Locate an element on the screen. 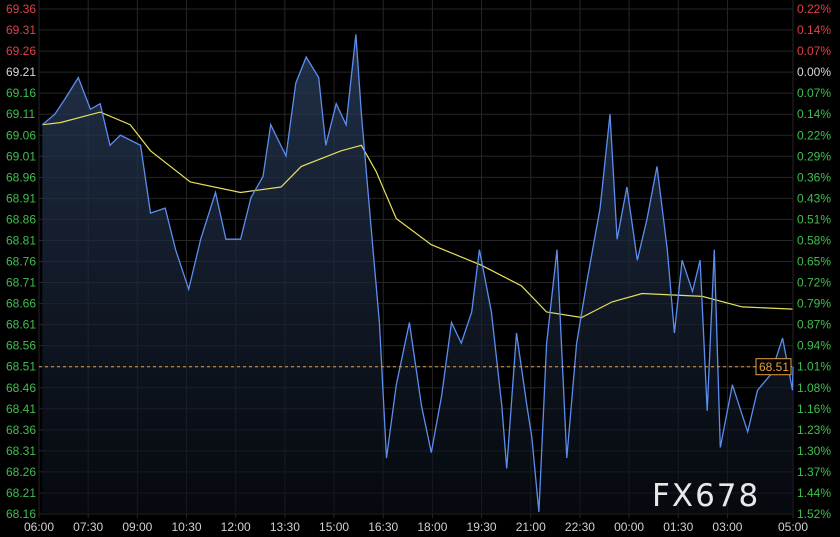 The height and width of the screenshot is (537, 840). y-tick-label-left: 68.36 is located at coordinates (21, 430).